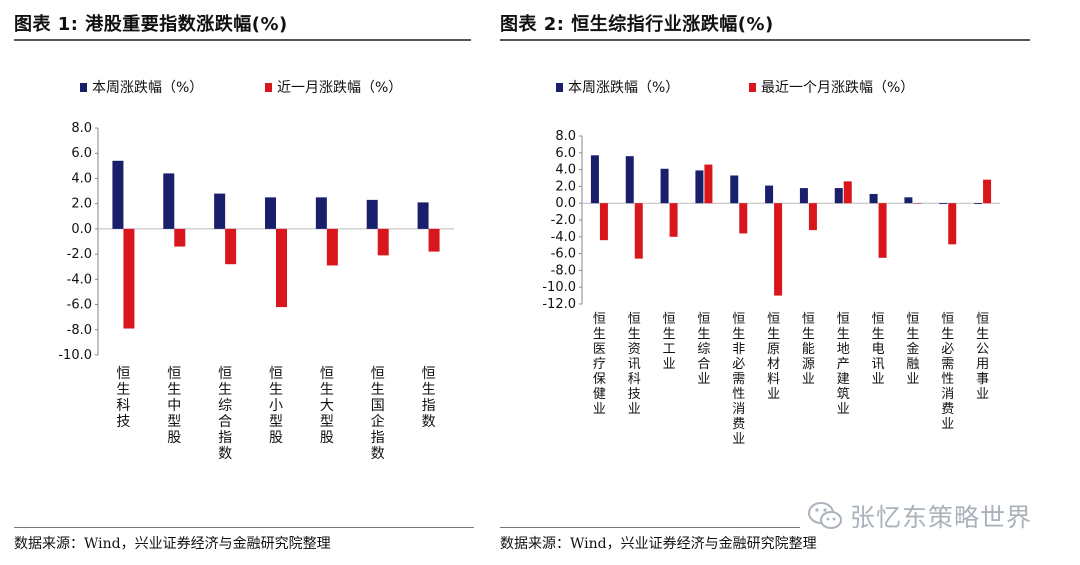 This screenshot has height=565, width=1080. What do you see at coordinates (650, 527) in the screenshot?
I see `source-divider` at bounding box center [650, 527].